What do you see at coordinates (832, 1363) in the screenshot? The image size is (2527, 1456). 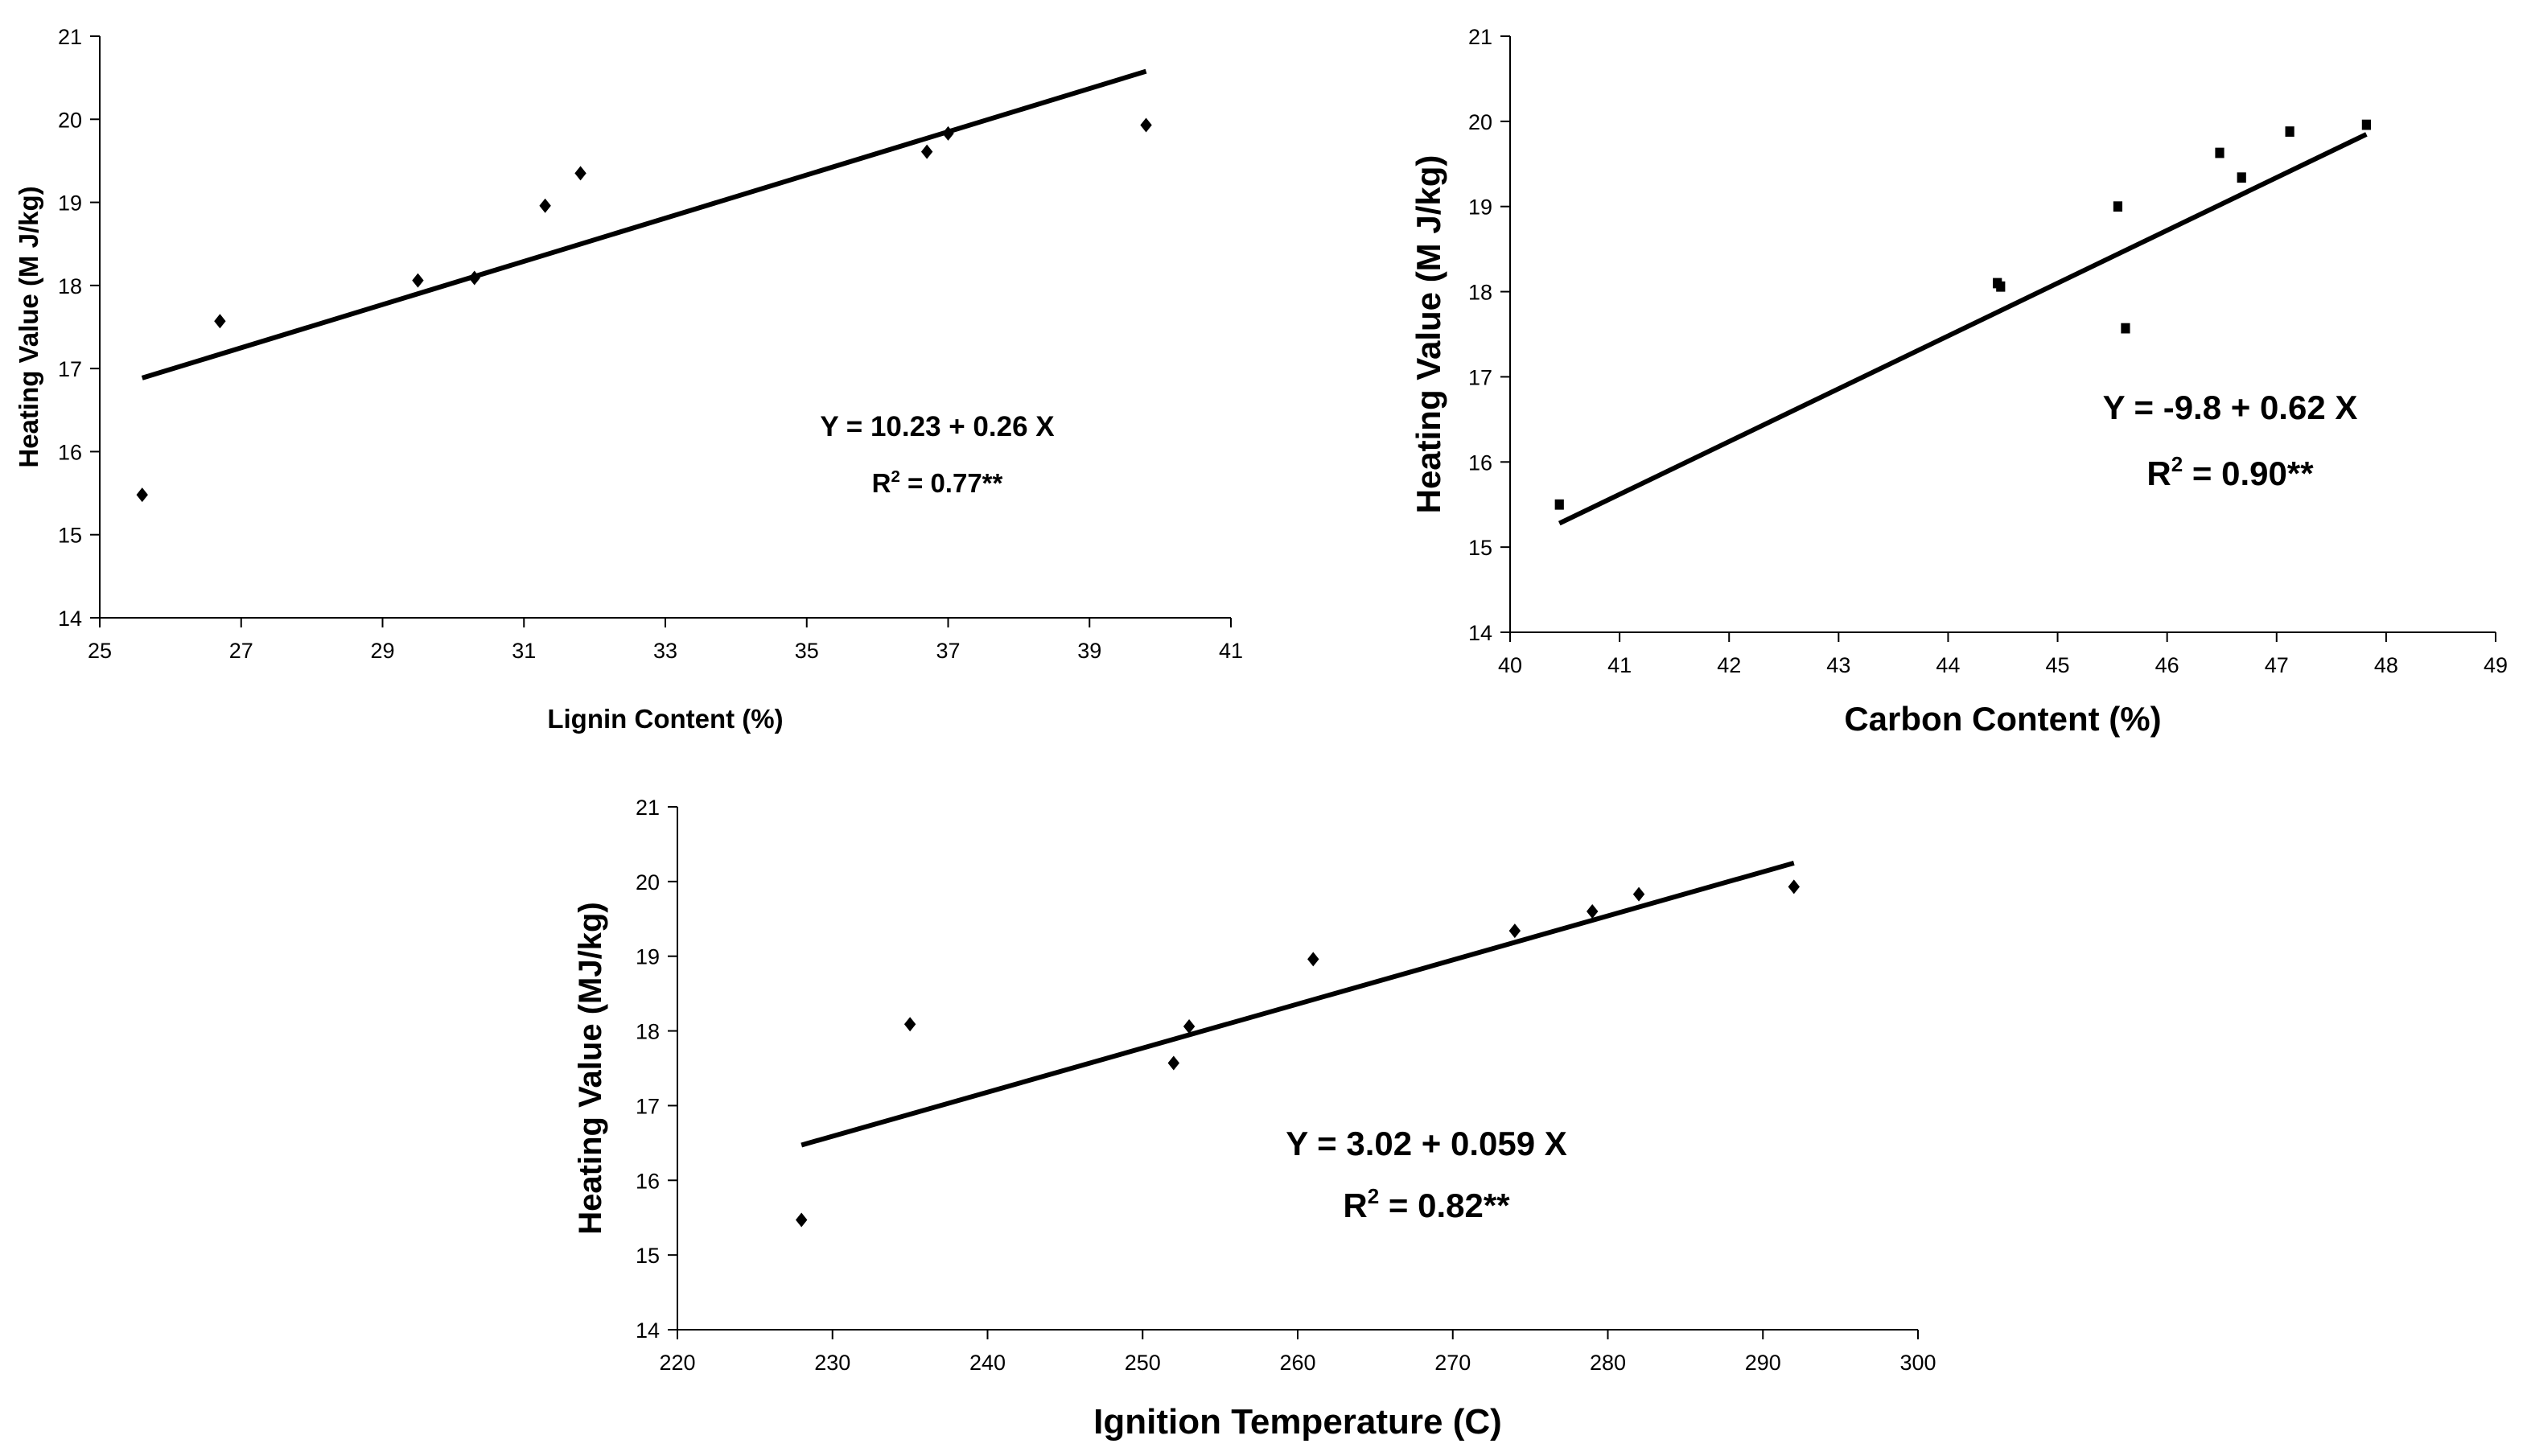 I see `x-tick-label: 230` at bounding box center [832, 1363].